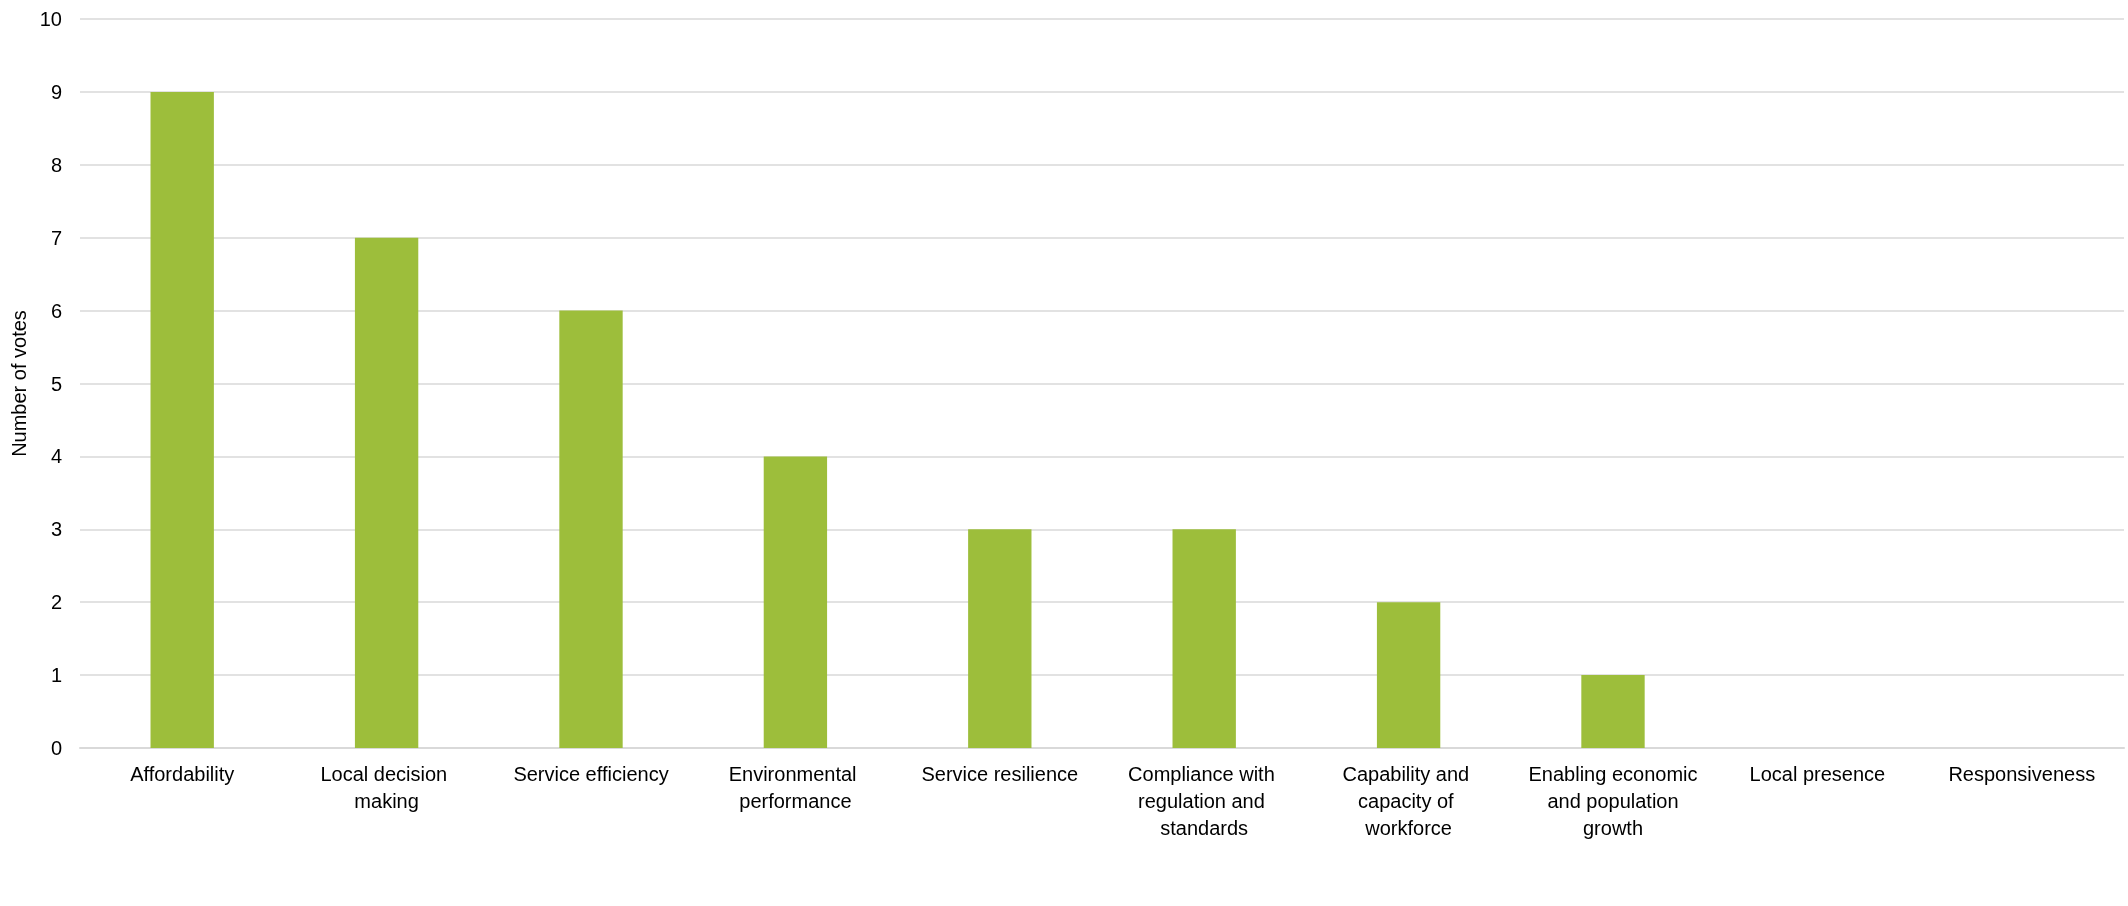 This screenshot has width=2128, height=906. Describe the element at coordinates (182, 773) in the screenshot. I see `x-tick-label: Affordability` at that location.